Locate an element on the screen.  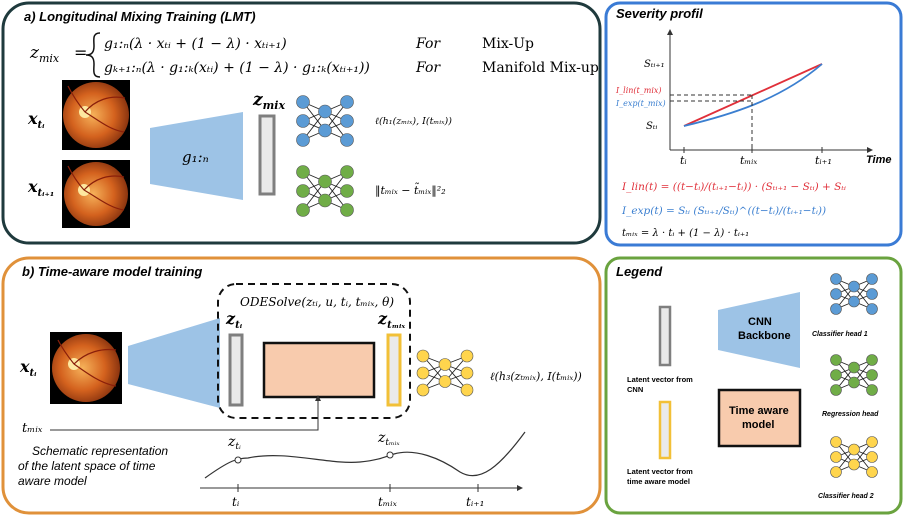
latent-z-mix is located at coordinates (267, 155).